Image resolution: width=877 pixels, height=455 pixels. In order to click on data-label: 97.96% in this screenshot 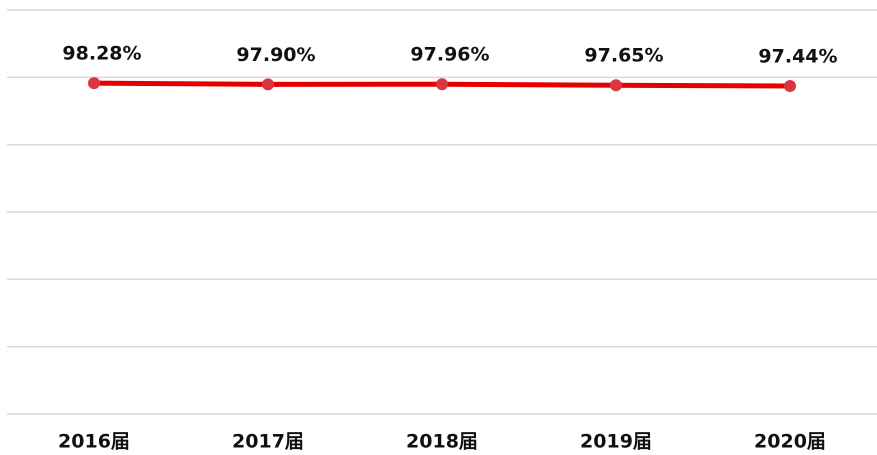, I will do `click(449, 55)`.